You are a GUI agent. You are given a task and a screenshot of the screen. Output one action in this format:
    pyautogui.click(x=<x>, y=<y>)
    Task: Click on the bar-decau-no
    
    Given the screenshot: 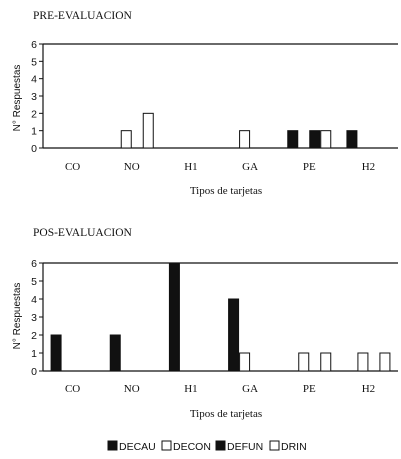 What is the action you would take?
    pyautogui.click(x=115, y=353)
    